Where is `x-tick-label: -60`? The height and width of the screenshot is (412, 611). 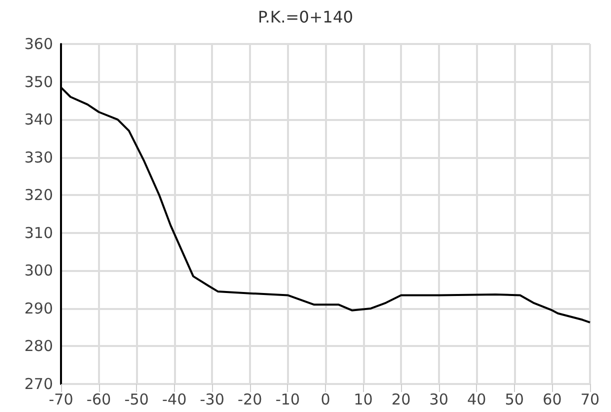 x-tick-label: -60 is located at coordinates (99, 399).